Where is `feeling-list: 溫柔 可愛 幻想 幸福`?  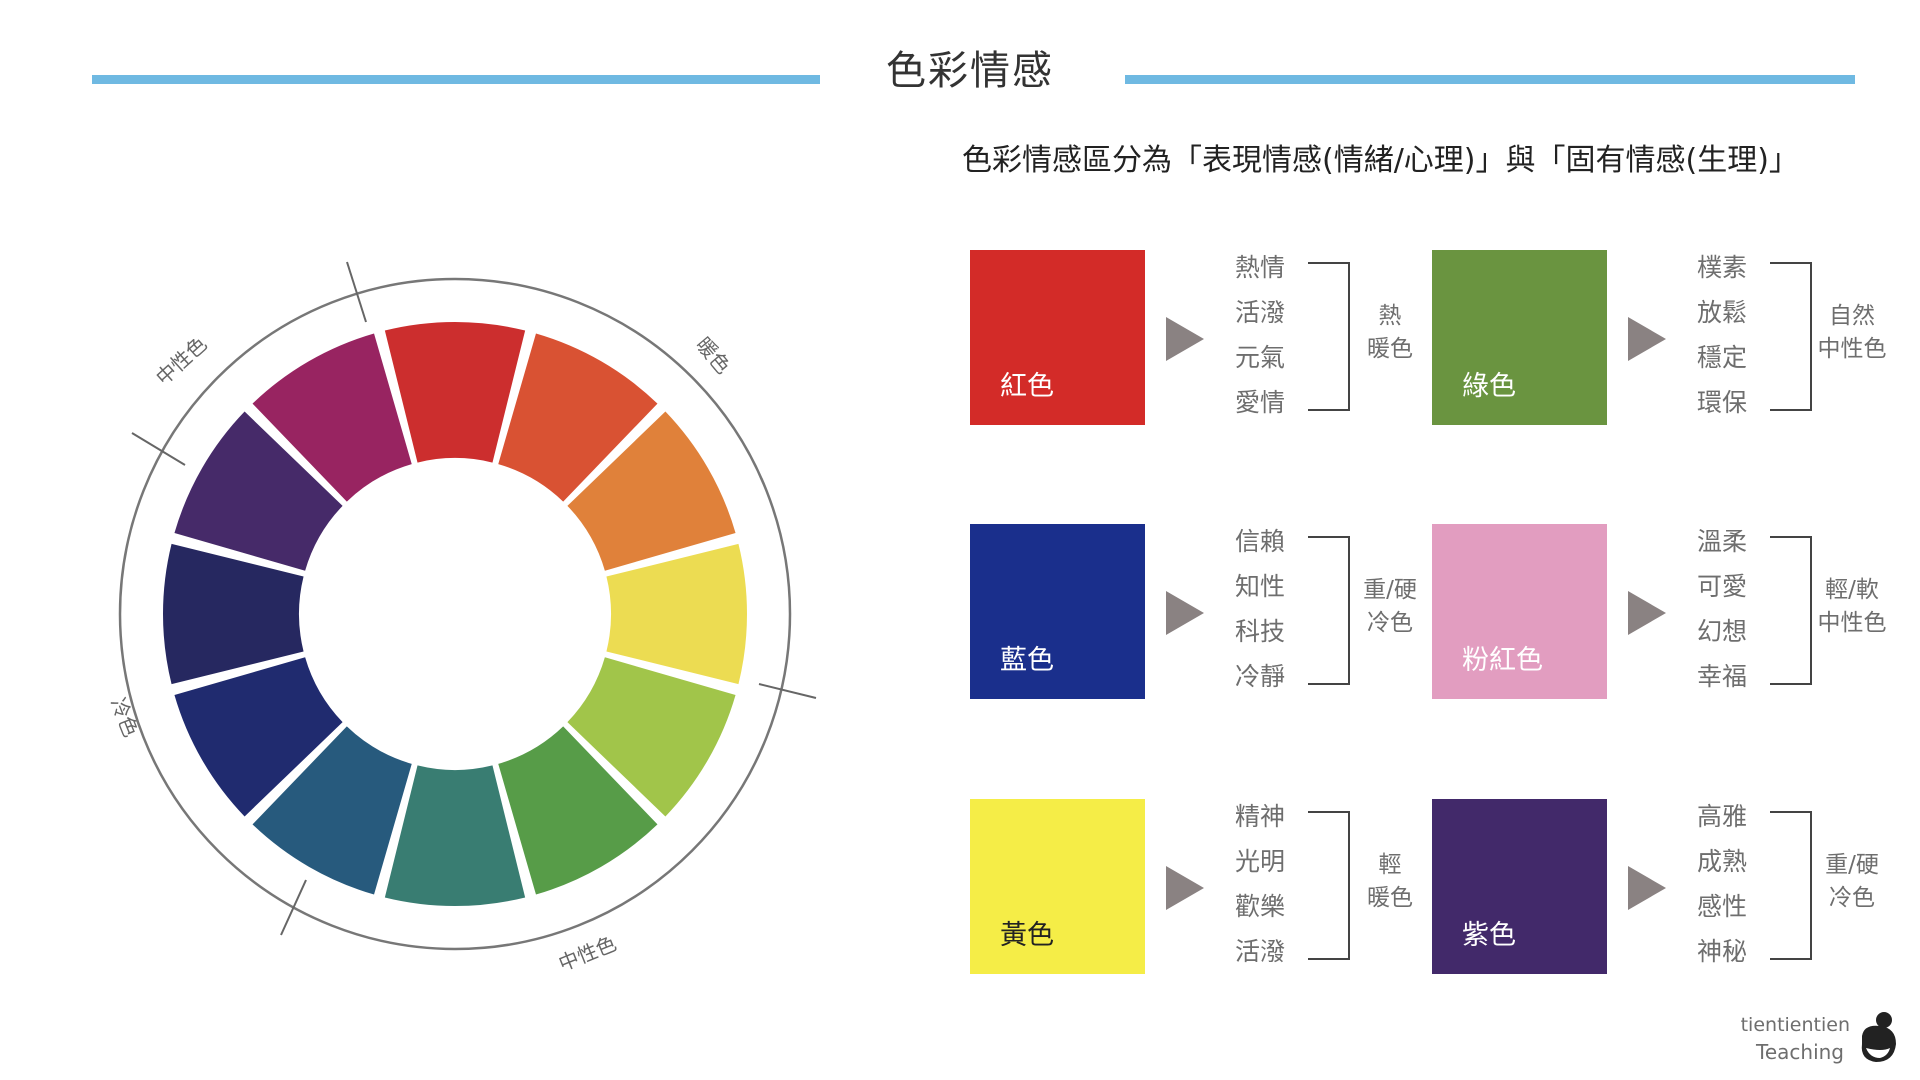 feeling-list: 溫柔 可愛 幻想 幸福 is located at coordinates (1722, 609).